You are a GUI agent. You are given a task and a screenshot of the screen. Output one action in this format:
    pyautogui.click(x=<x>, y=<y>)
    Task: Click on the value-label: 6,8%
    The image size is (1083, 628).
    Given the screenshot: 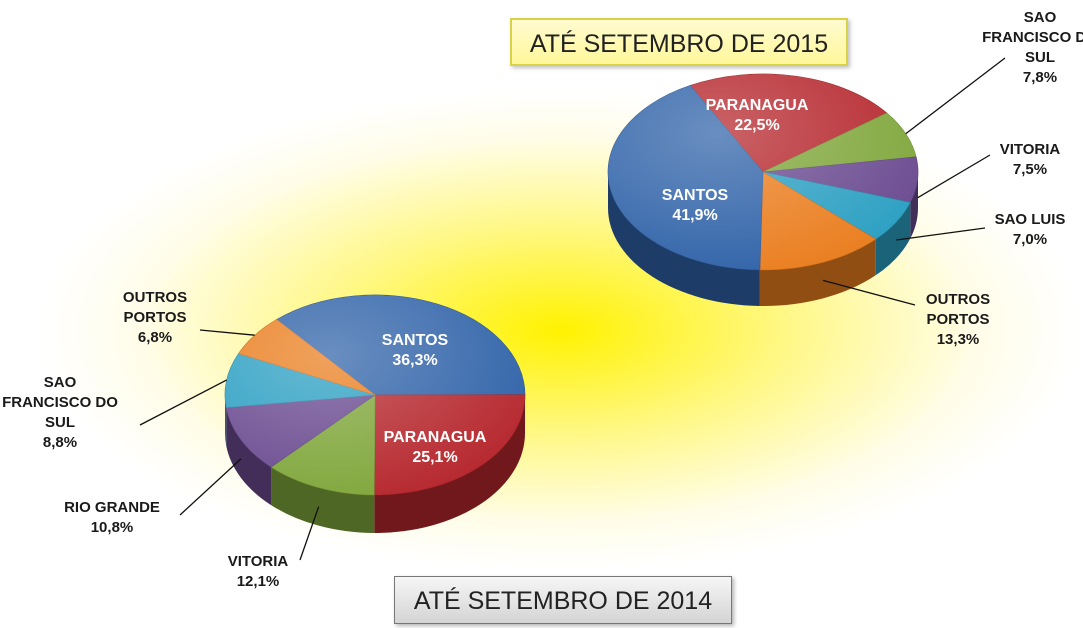 What is the action you would take?
    pyautogui.click(x=155, y=337)
    